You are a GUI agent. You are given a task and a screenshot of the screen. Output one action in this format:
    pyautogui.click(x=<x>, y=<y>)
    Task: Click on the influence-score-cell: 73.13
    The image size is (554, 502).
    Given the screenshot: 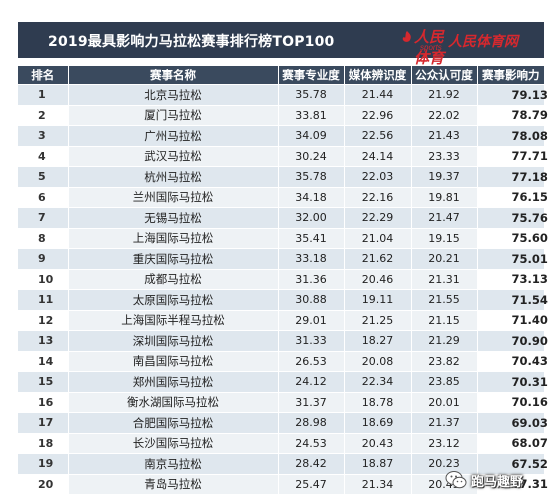 What is the action you would take?
    pyautogui.click(x=512, y=279)
    